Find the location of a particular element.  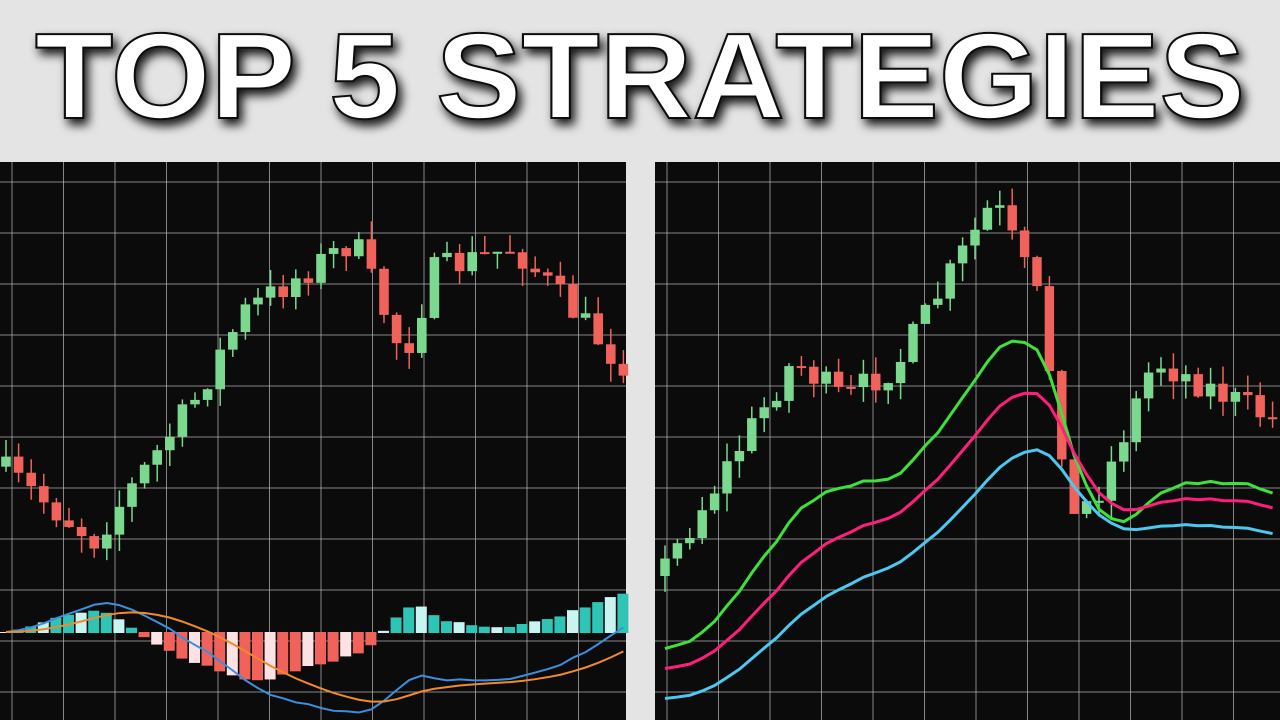

signal-line is located at coordinates (314, 657).